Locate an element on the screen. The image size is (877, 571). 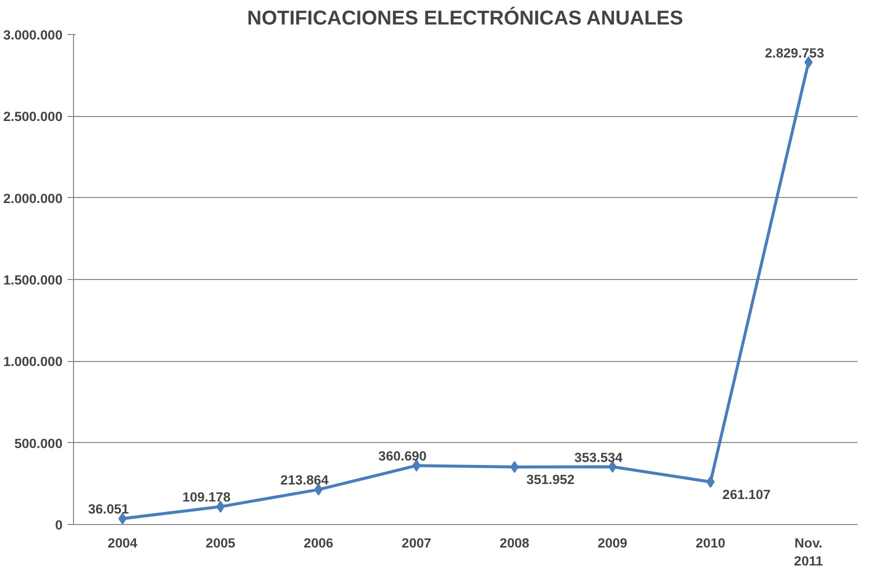
x-tick-label: 2007 is located at coordinates (417, 543).